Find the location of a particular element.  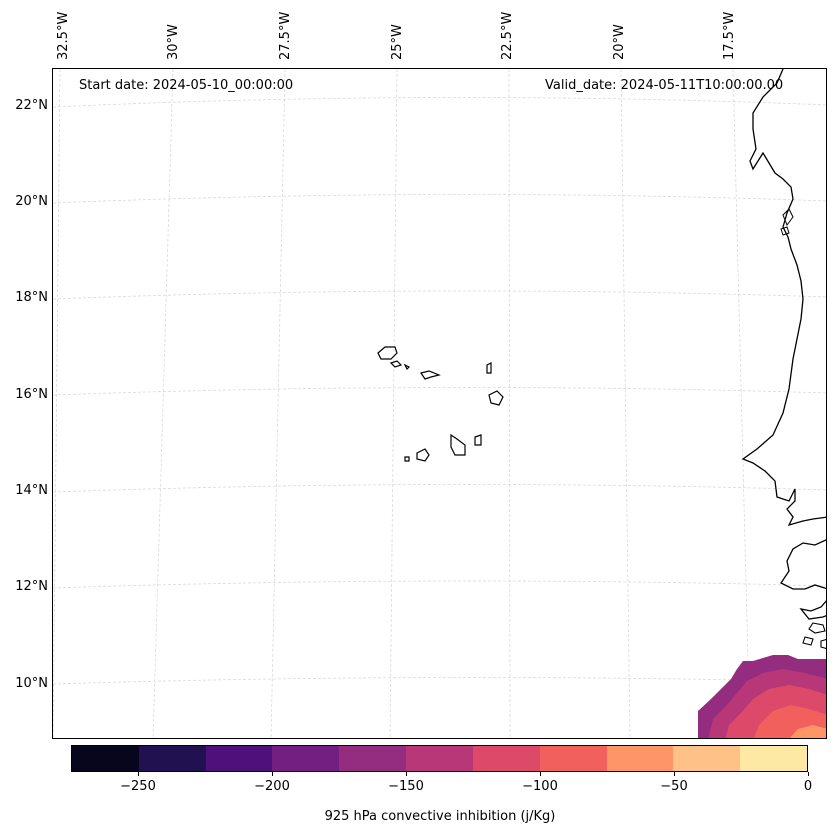

colorbar-tick-label: −50 is located at coordinates (674, 786).